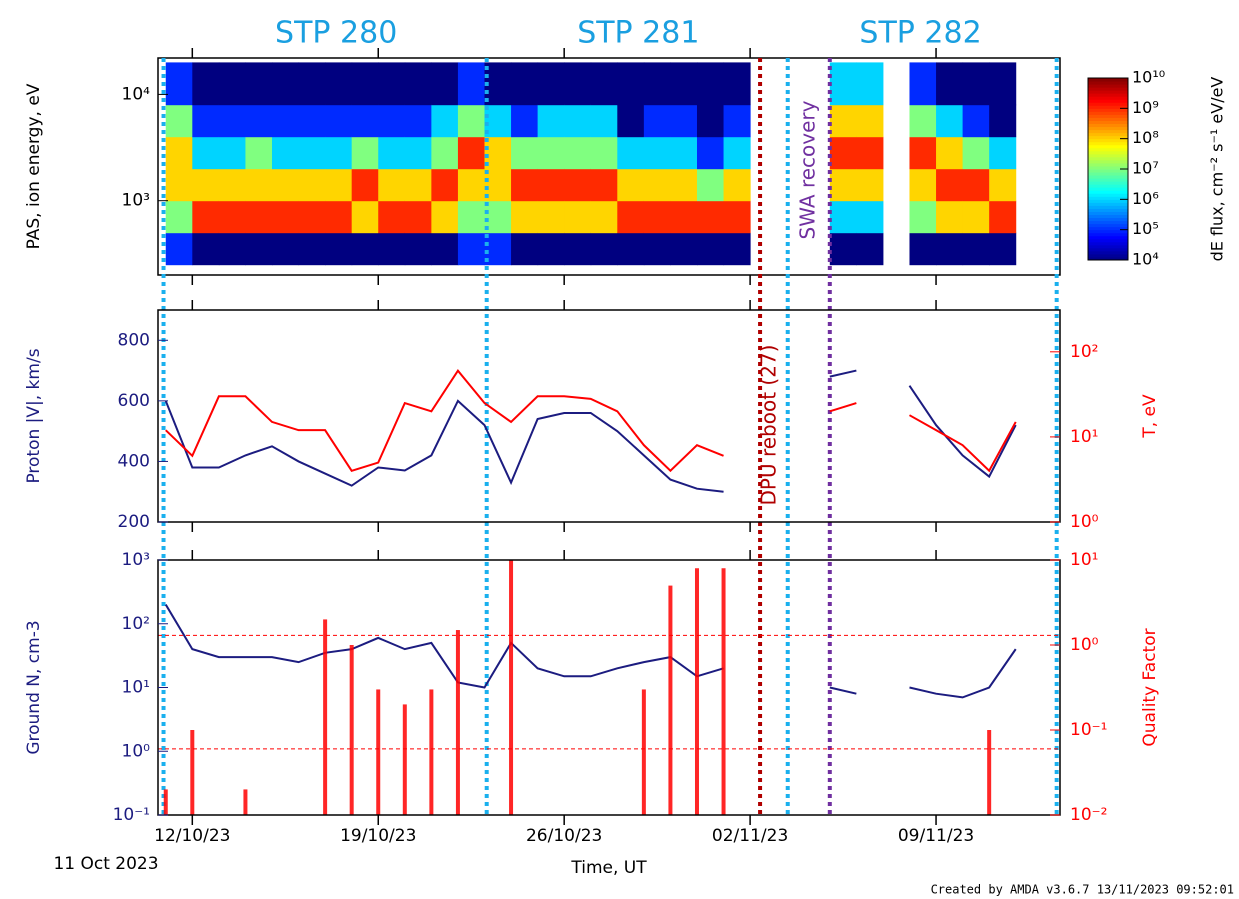 This screenshot has width=1239, height=899. Describe the element at coordinates (1148, 77) in the screenshot. I see `colorbar-tick-label: 10¹⁰` at that location.